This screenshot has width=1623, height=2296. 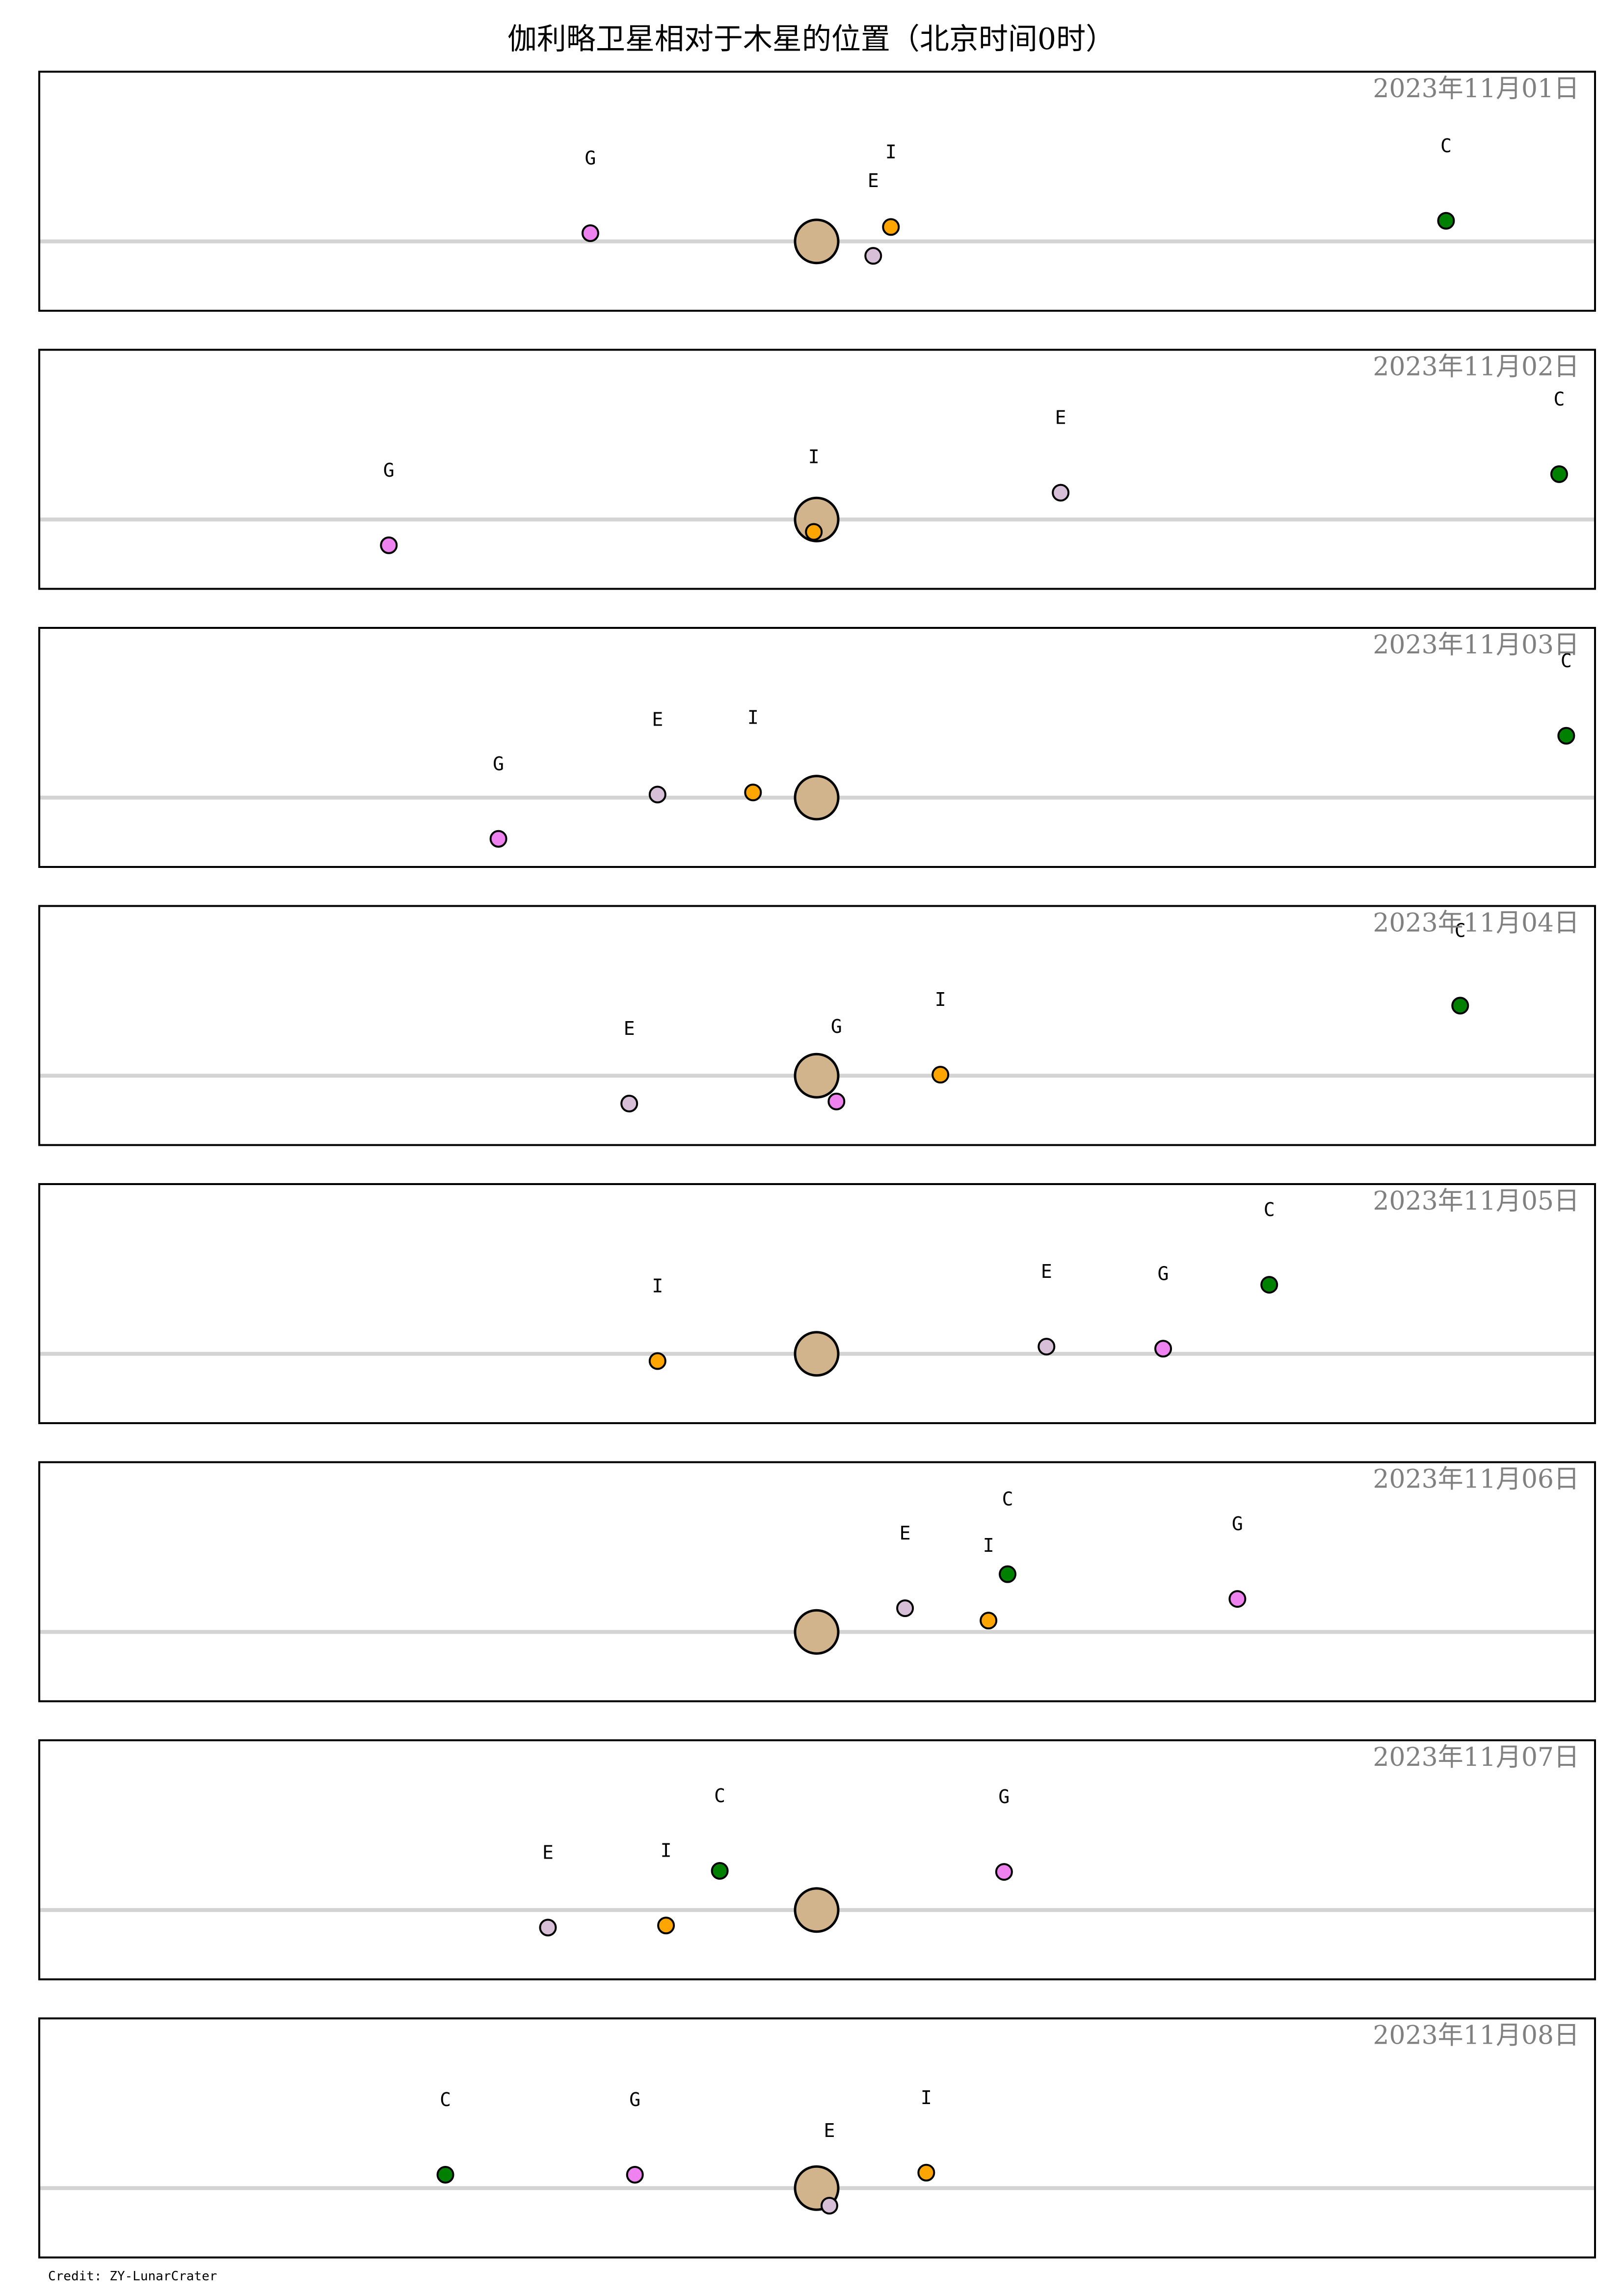 I want to click on panel-date-label: 2023年11月04日, so click(x=1476, y=923).